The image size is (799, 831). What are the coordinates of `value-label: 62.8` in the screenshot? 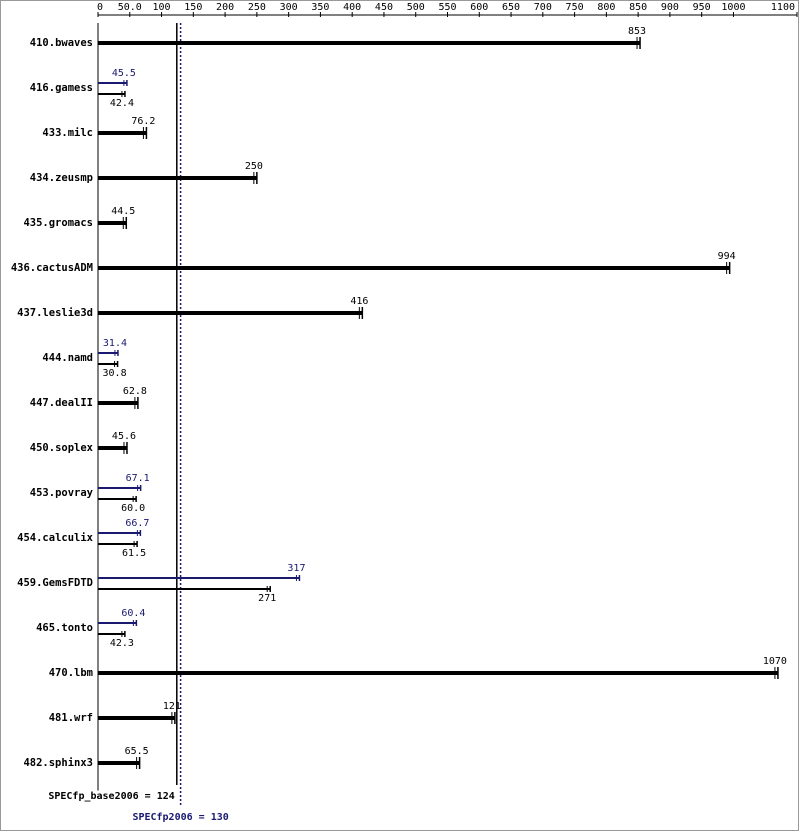 It's located at (135, 391).